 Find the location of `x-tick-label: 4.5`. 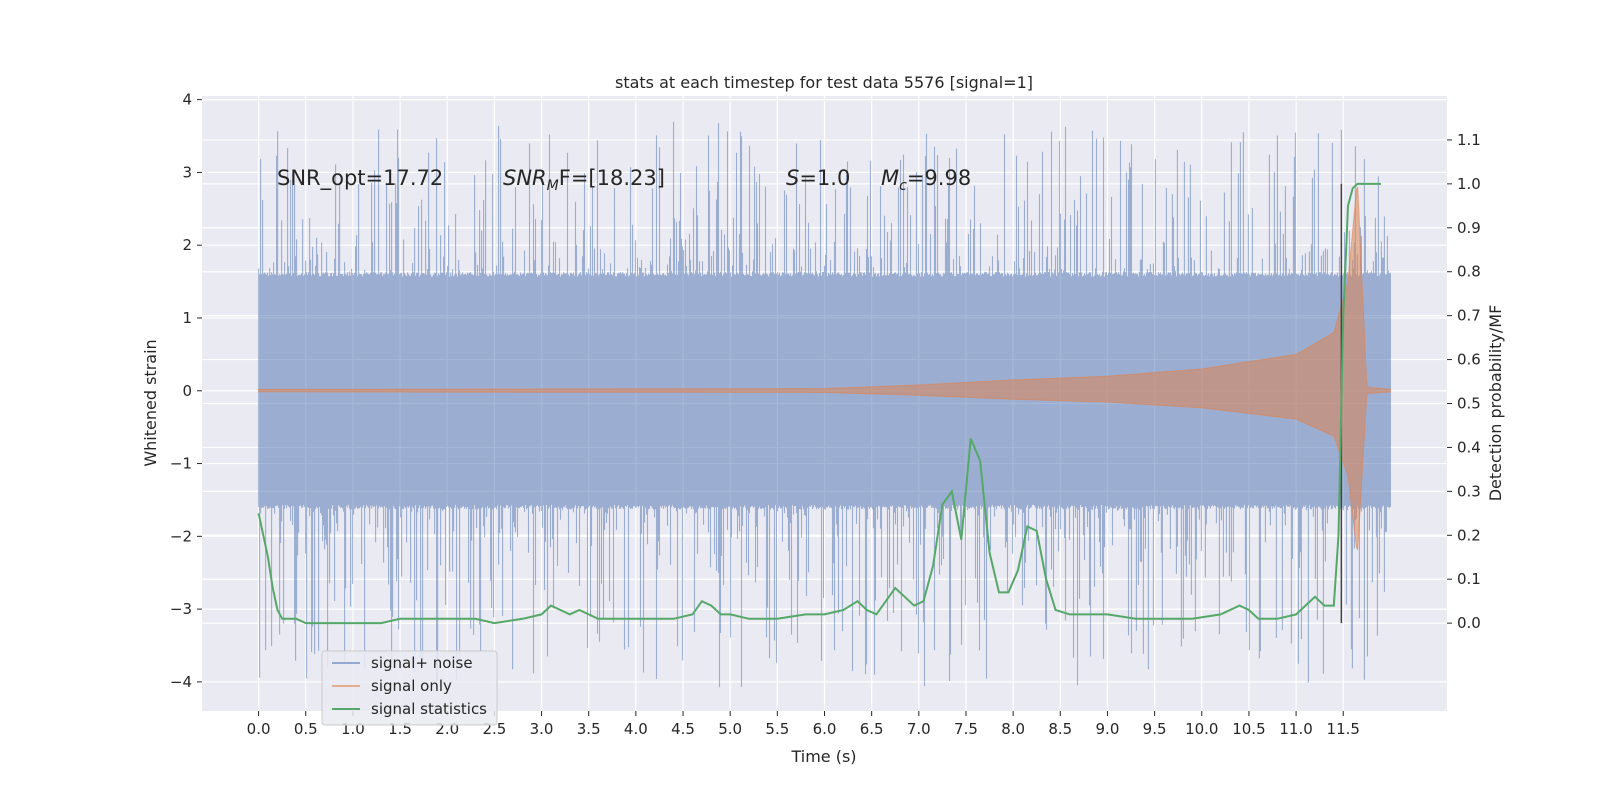

x-tick-label: 4.5 is located at coordinates (683, 729).